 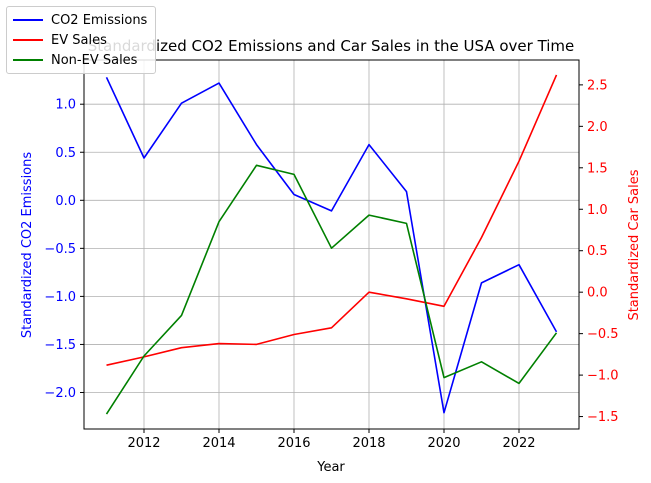 I want to click on legend-label-non-ev: Non-EV Sales, so click(x=94, y=60).